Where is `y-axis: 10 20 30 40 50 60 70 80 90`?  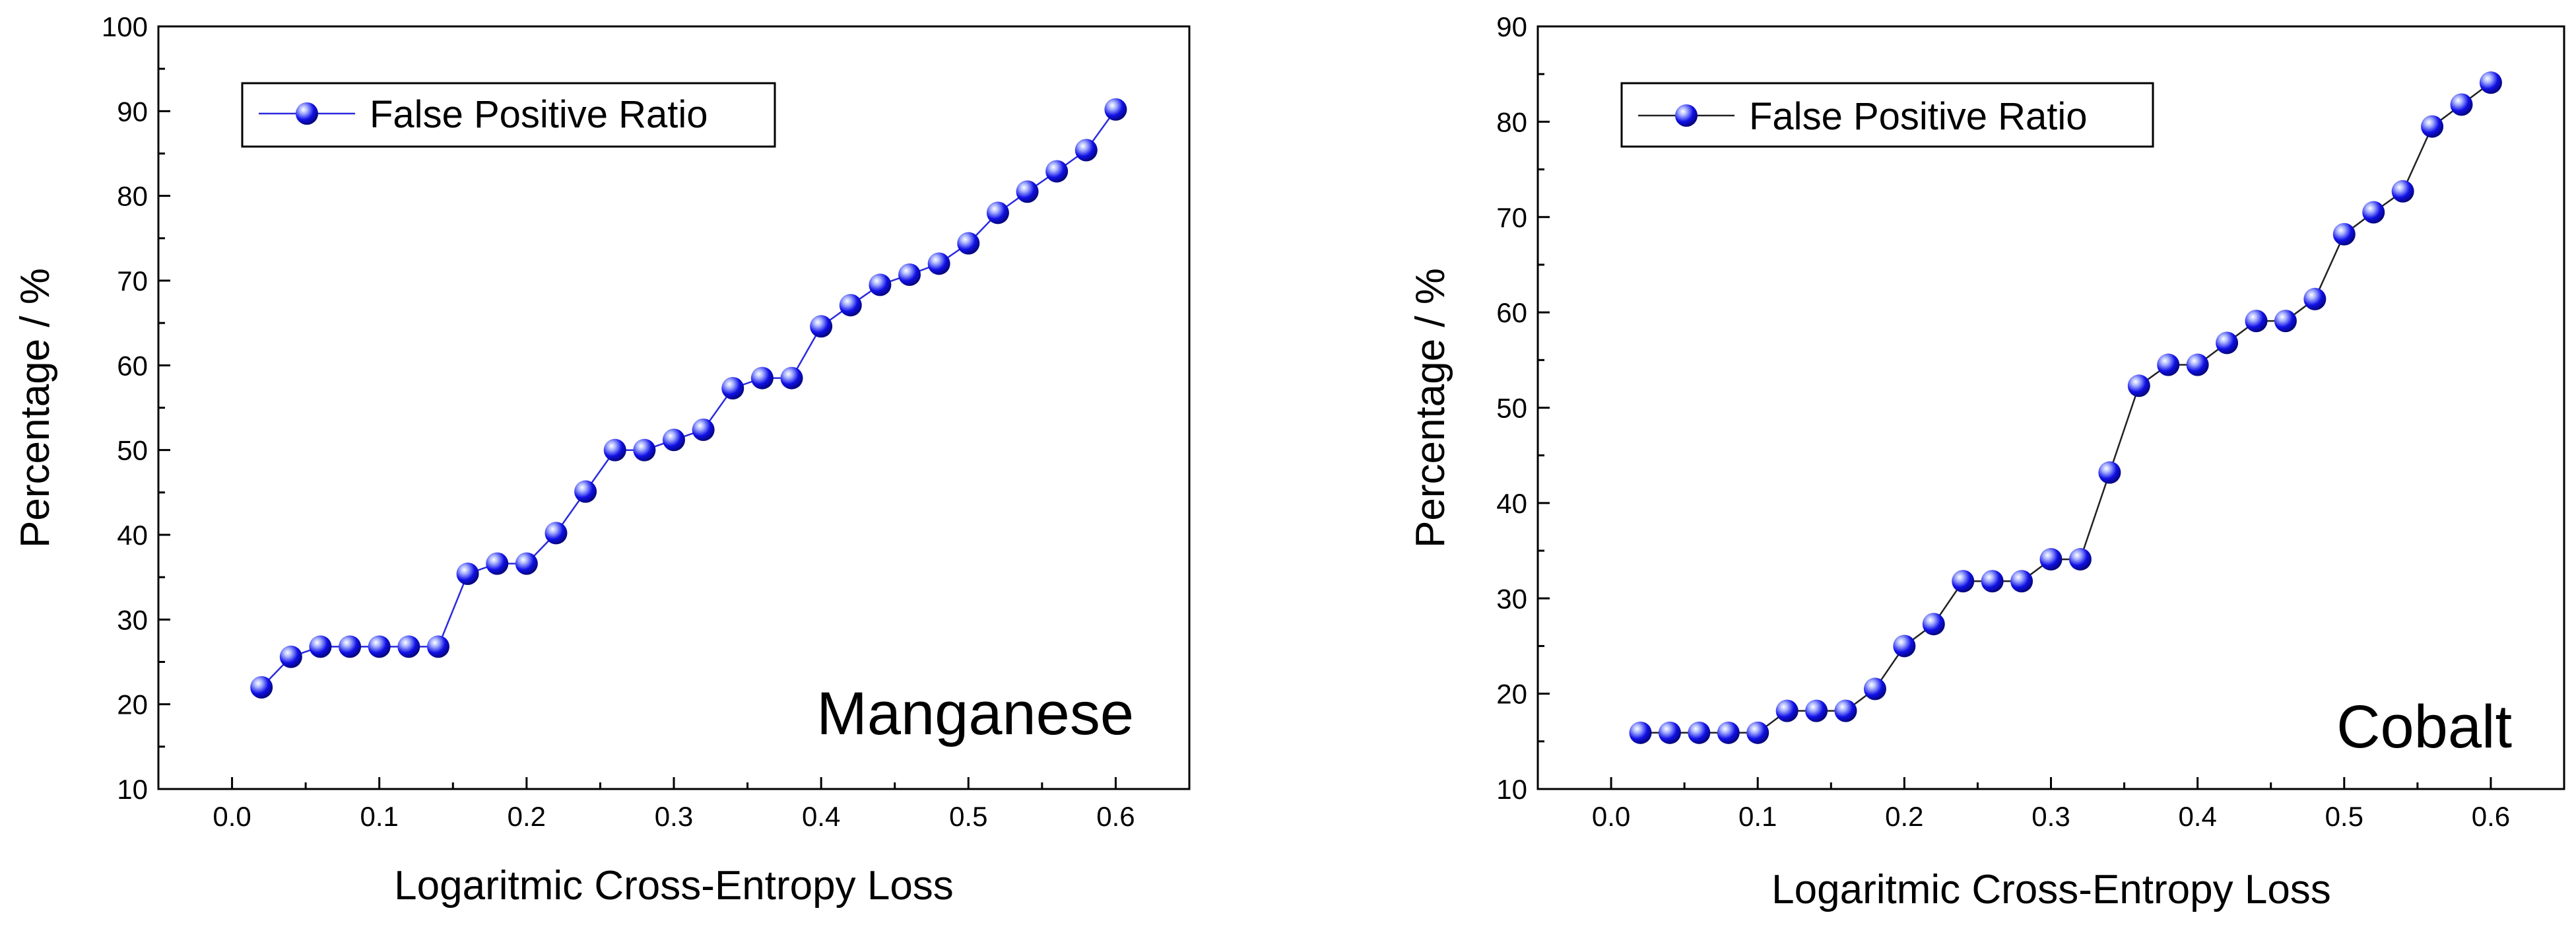
y-axis: 10 20 30 40 50 60 70 80 90 is located at coordinates (1523, 408).